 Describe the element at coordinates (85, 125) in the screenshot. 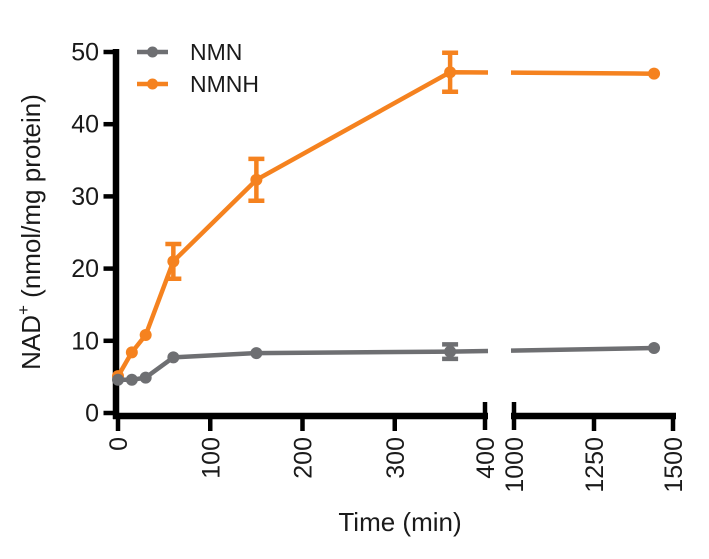

I see `y-tick-label: 40` at that location.